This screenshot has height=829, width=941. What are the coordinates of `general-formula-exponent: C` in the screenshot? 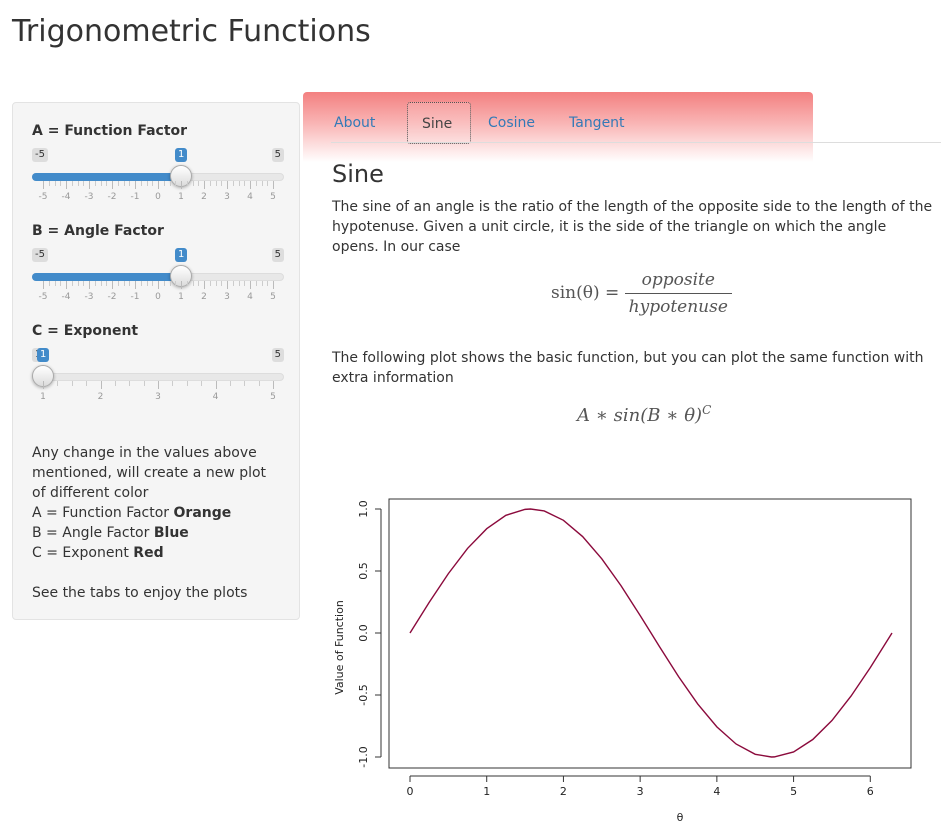 It's located at (707, 410).